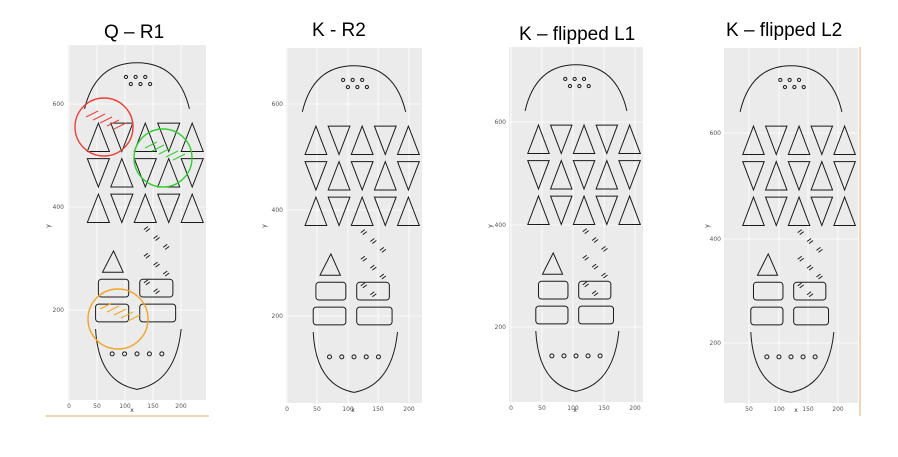 The image size is (898, 457). Describe the element at coordinates (781, 231) in the screenshot. I see `panel-4: 50 100 150 200 600 400 200 x y` at that location.